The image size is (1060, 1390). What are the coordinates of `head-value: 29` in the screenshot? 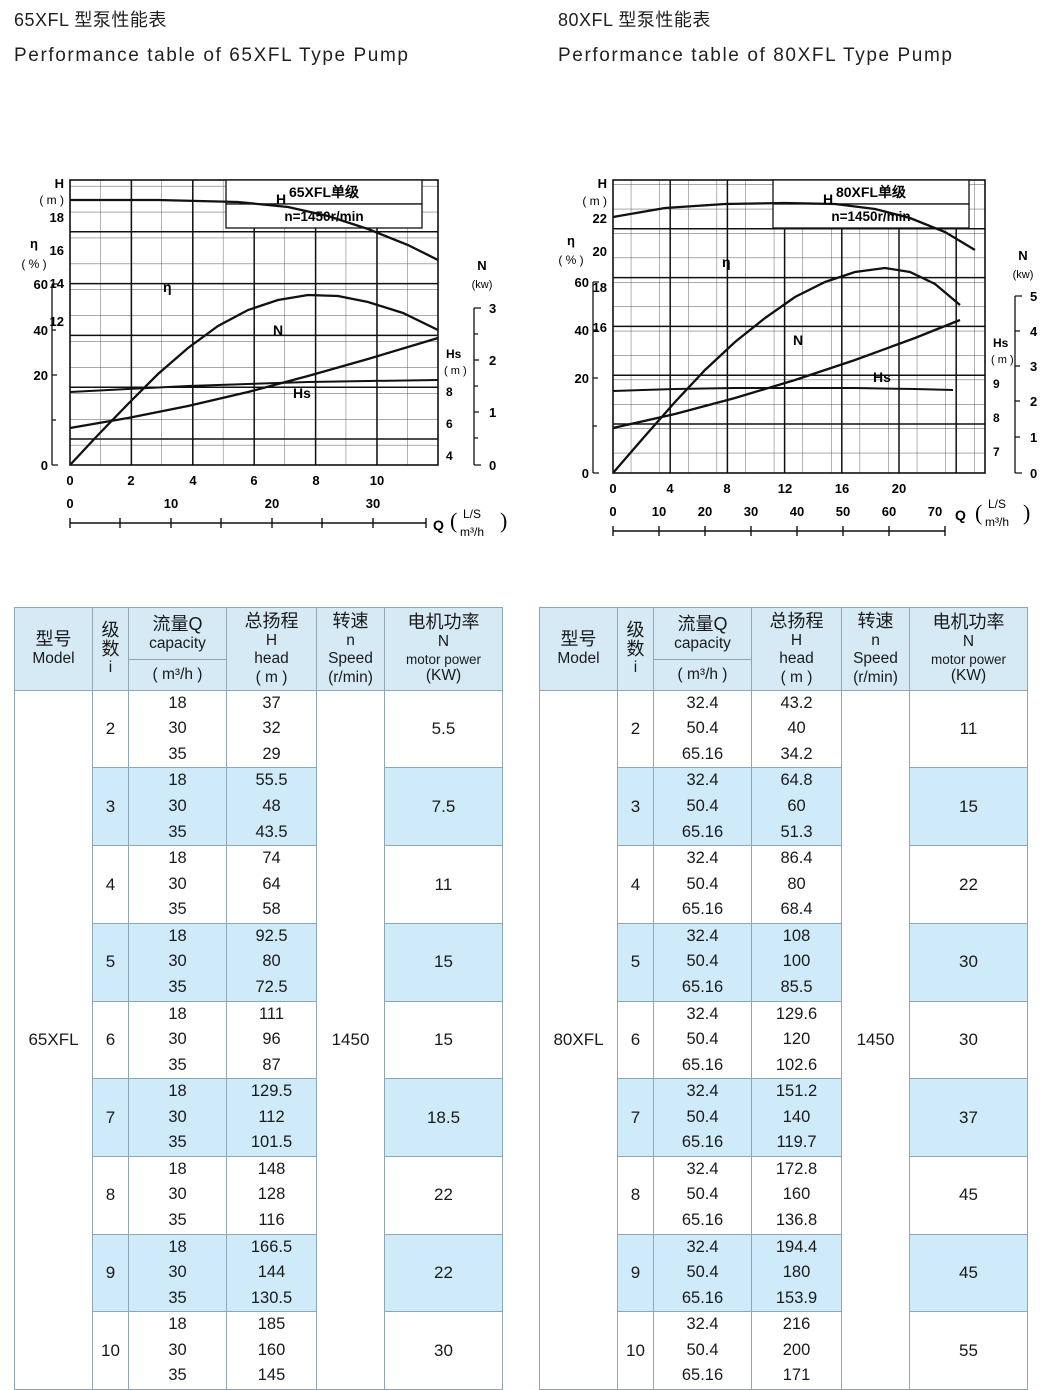 It's located at (271, 753).